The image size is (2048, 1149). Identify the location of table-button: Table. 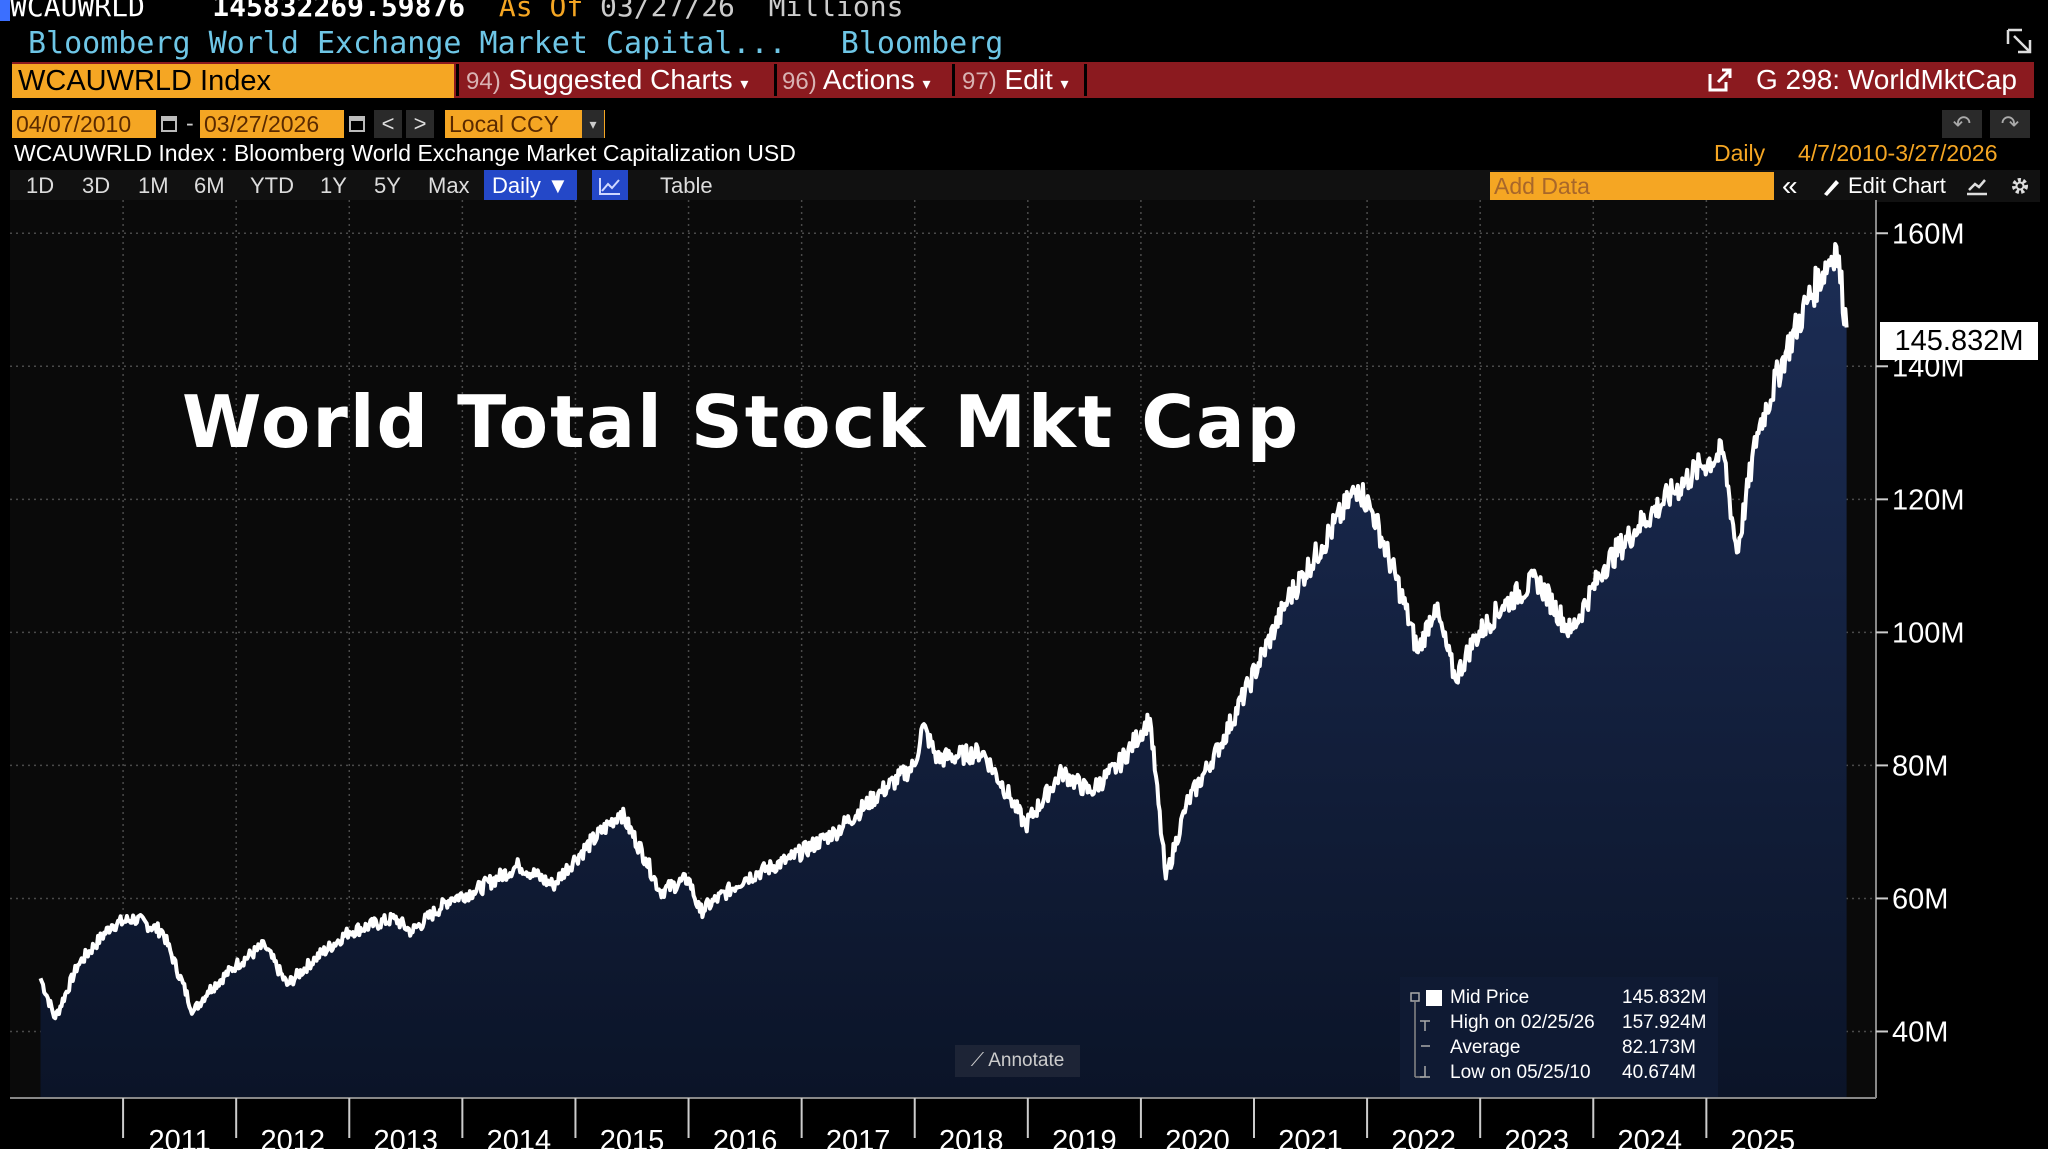
(686, 185).